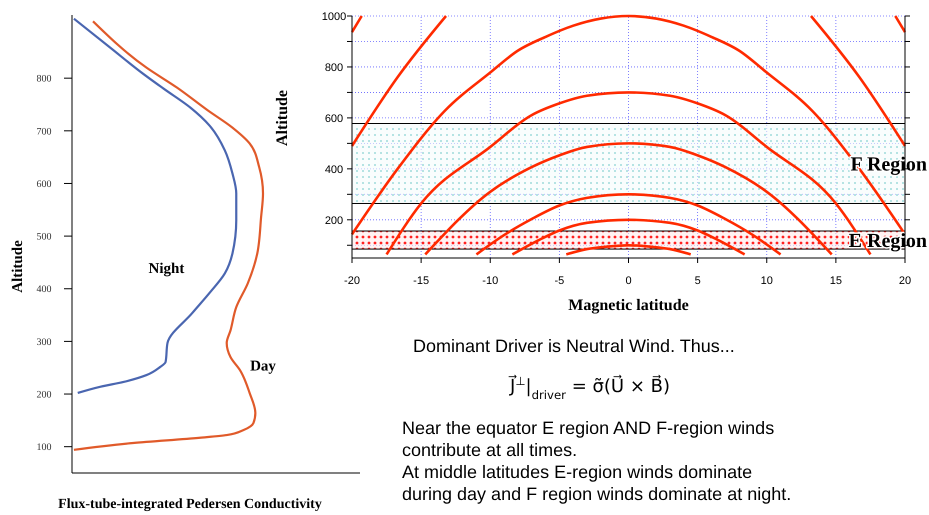 The width and height of the screenshot is (929, 515). What do you see at coordinates (597, 483) in the screenshot?
I see `text: At middle latitudes E-region winds dominate during day and F region winds dominate at night.` at bounding box center [597, 483].